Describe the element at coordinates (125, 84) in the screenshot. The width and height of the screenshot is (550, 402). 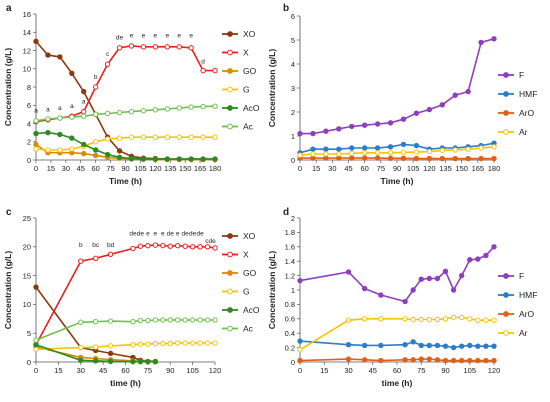
I see `series-line-X` at that location.